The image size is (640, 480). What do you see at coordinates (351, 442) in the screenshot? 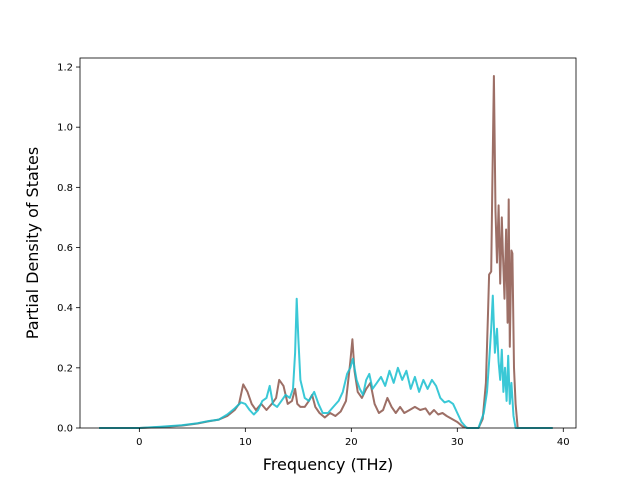
I see `x-tick-label: 20` at bounding box center [351, 442].